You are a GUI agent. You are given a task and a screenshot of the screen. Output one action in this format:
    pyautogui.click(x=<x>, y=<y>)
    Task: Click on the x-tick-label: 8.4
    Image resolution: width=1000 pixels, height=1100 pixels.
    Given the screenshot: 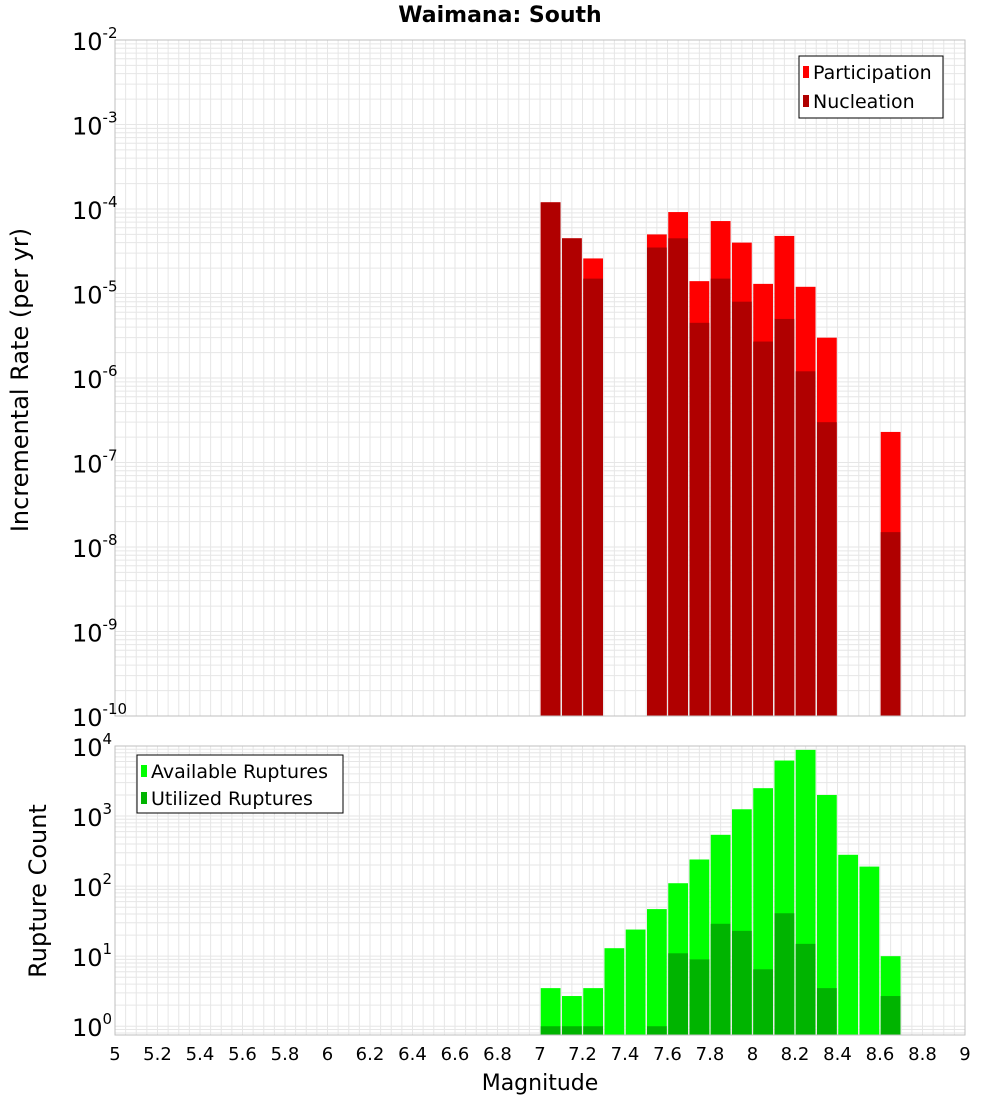 What is the action you would take?
    pyautogui.click(x=837, y=1054)
    